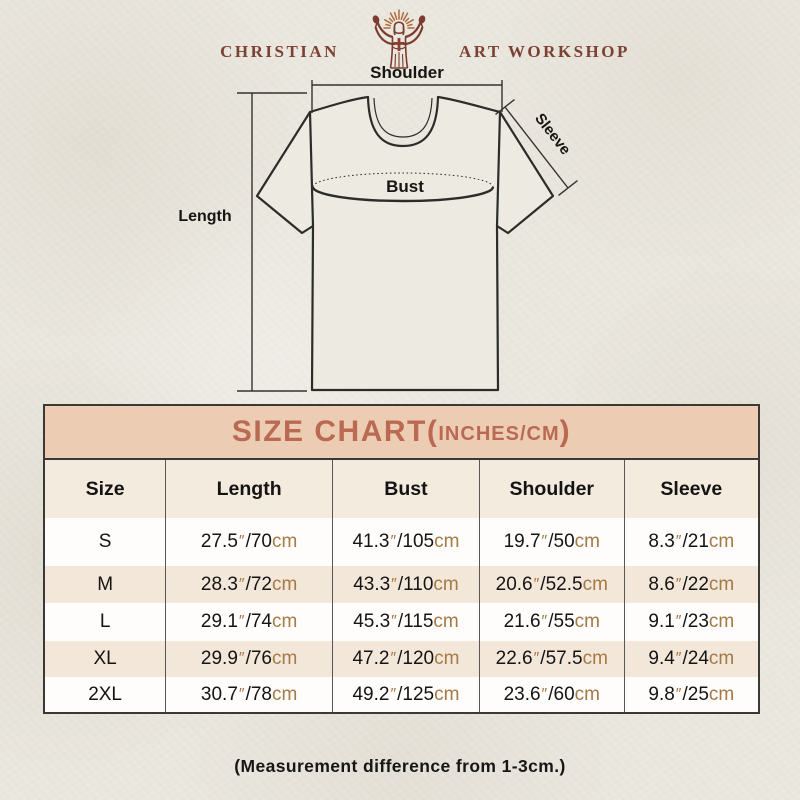  I want to click on sleeve-cell: 8.3 ″/21 cm, so click(691, 542).